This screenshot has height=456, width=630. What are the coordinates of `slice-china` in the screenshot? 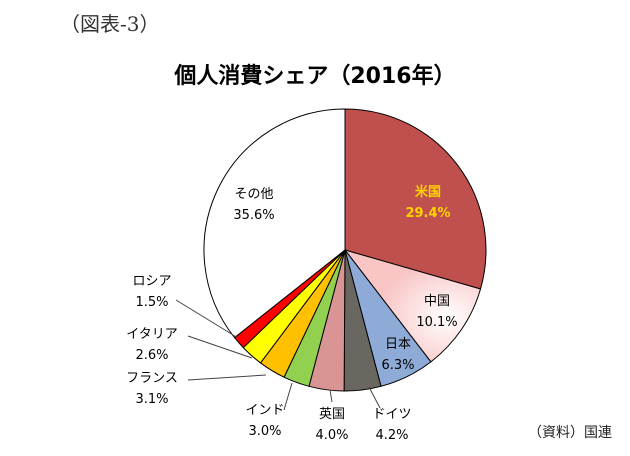 It's located at (412, 306).